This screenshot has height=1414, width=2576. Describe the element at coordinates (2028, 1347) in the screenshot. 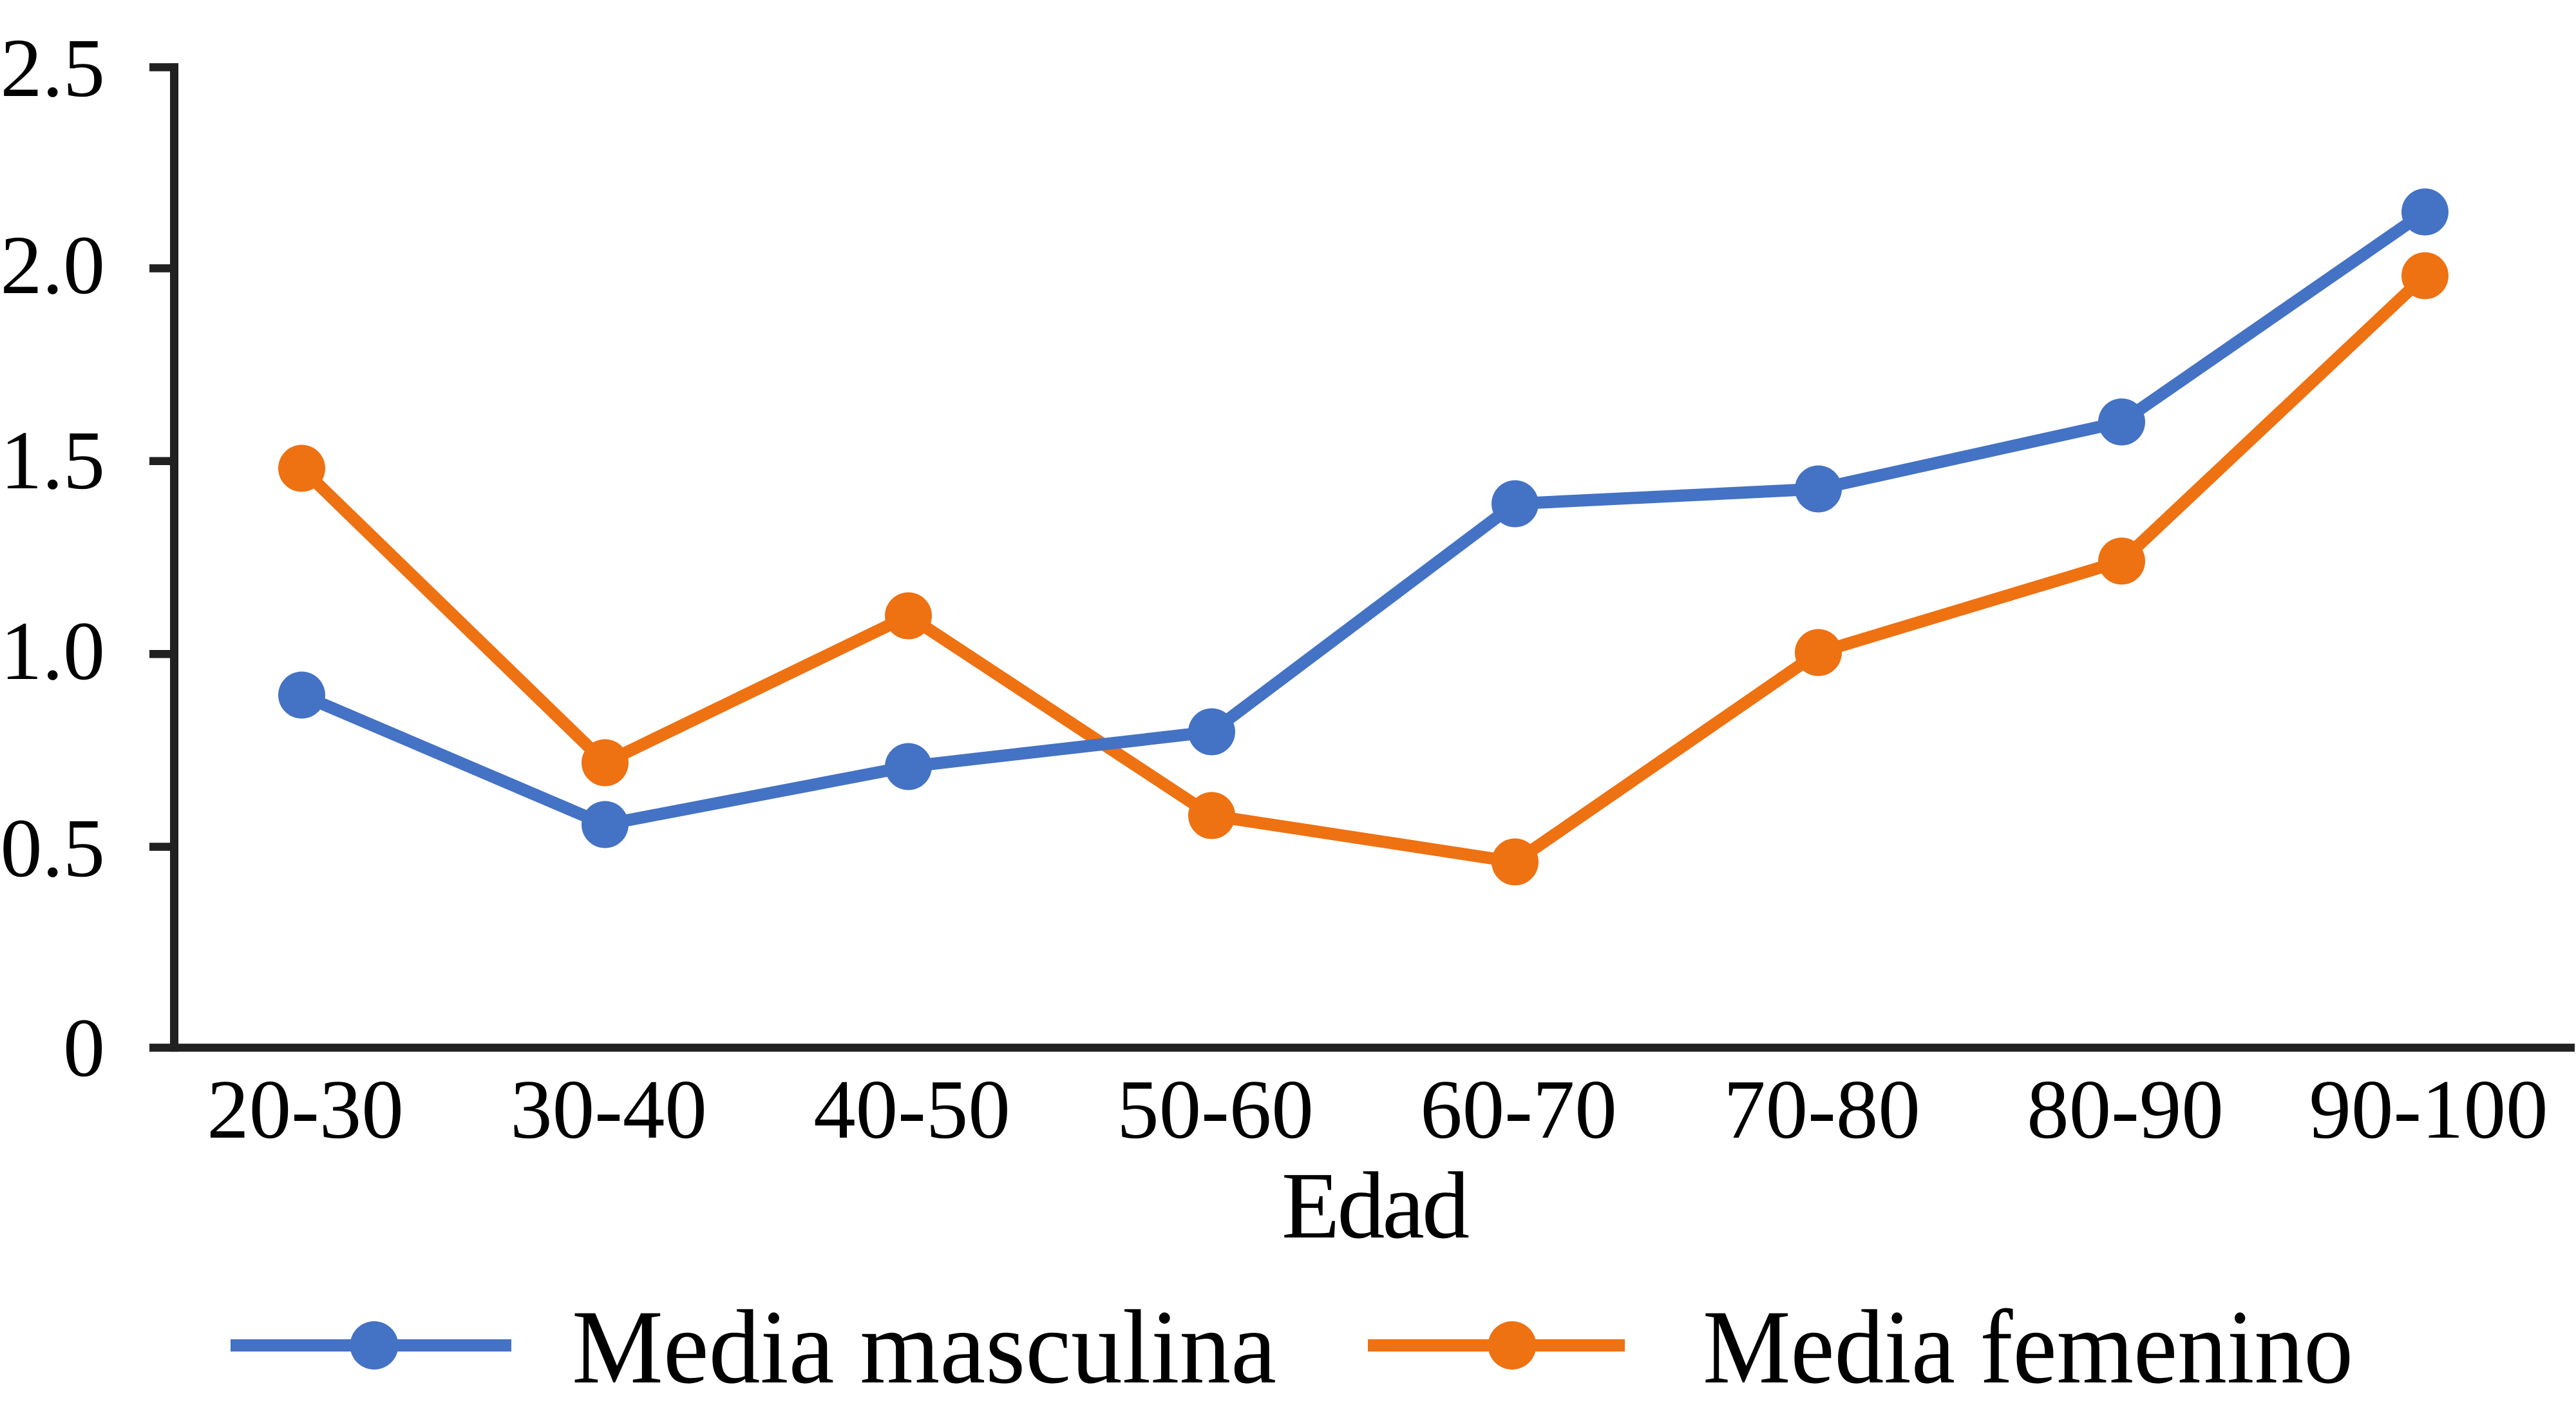

I see `svg-text: Media femenino` at that location.